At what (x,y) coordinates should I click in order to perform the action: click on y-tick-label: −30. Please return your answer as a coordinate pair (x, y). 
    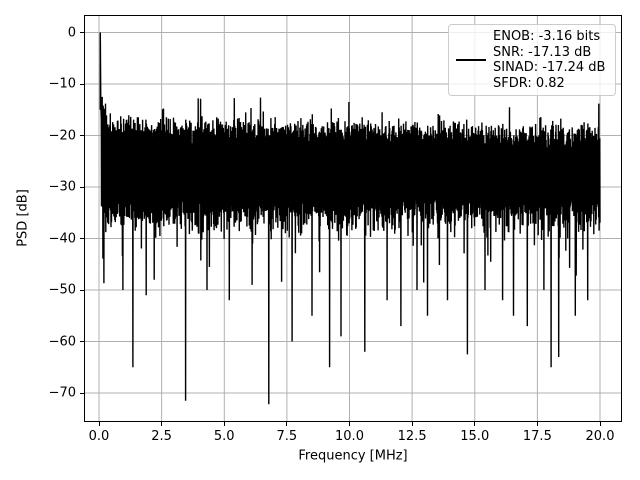
    Looking at the image, I should click on (62, 187).